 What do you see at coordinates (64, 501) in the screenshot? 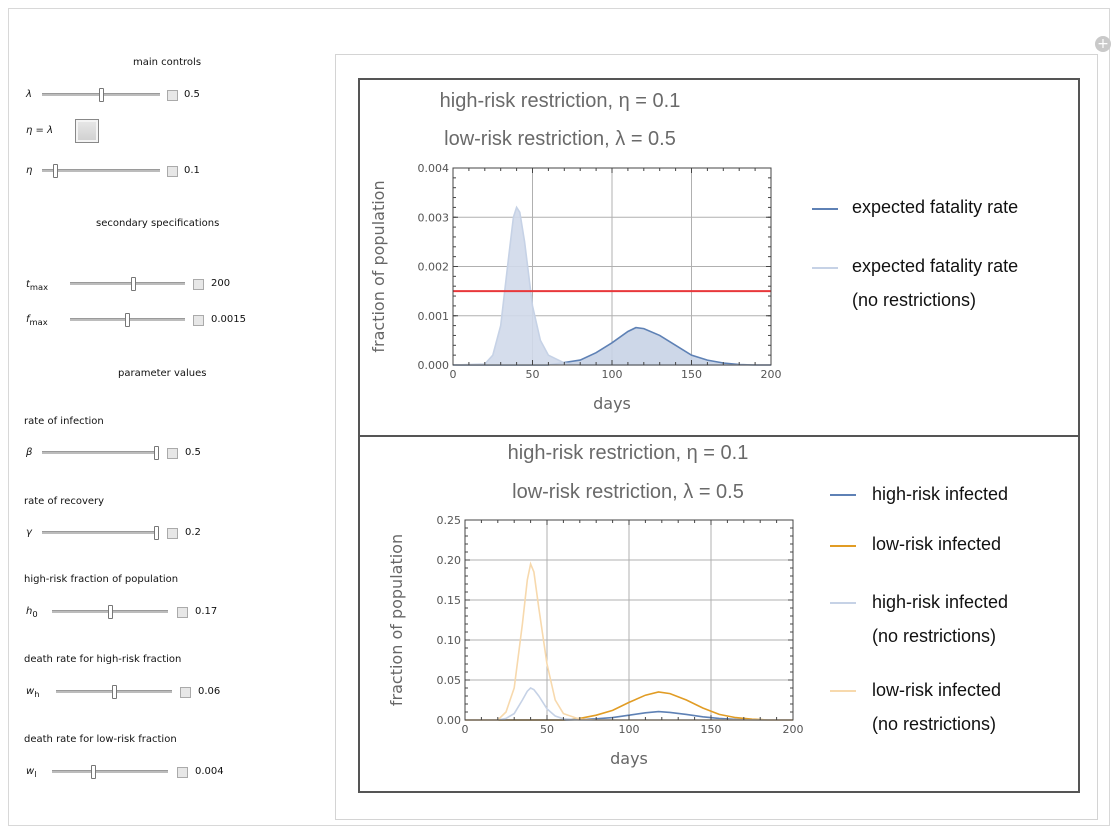
I see `gamma-heading: rate of recovery` at bounding box center [64, 501].